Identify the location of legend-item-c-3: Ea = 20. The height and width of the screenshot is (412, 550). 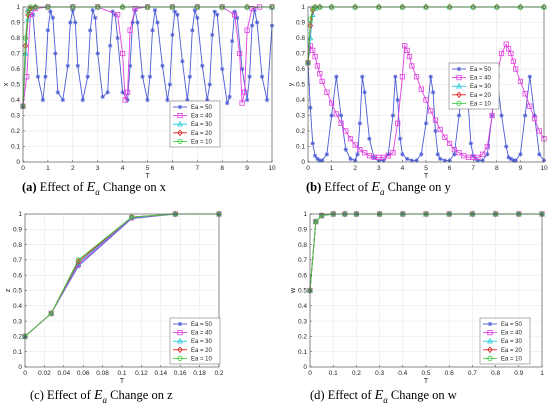
(193, 350).